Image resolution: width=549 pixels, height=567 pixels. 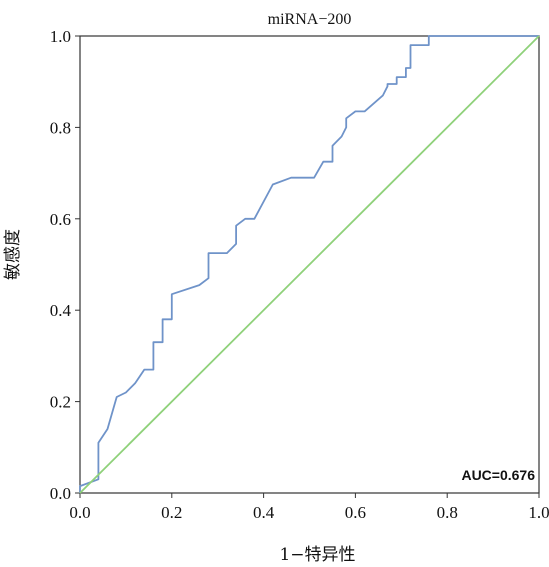 What do you see at coordinates (60, 402) in the screenshot?
I see `y-tick-label: 0.2` at bounding box center [60, 402].